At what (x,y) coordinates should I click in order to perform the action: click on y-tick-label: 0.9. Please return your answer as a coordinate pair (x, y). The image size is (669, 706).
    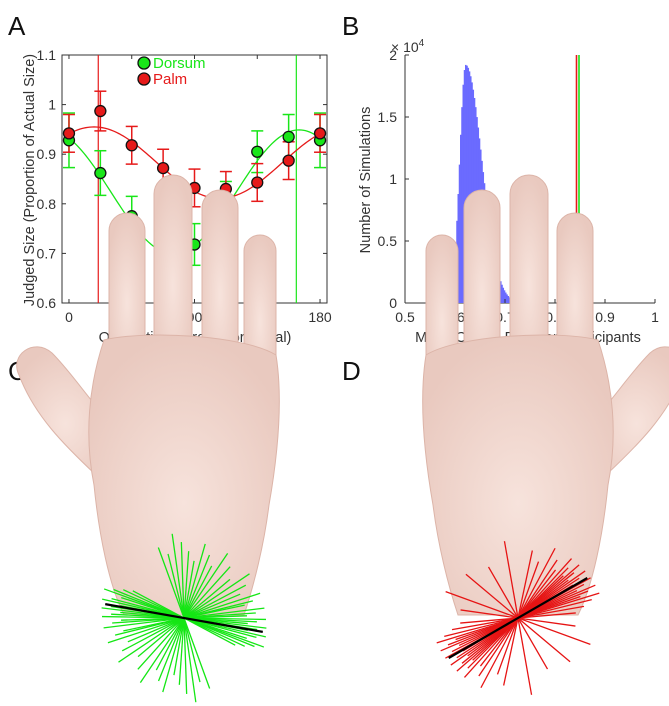
    Looking at the image, I should click on (47, 154).